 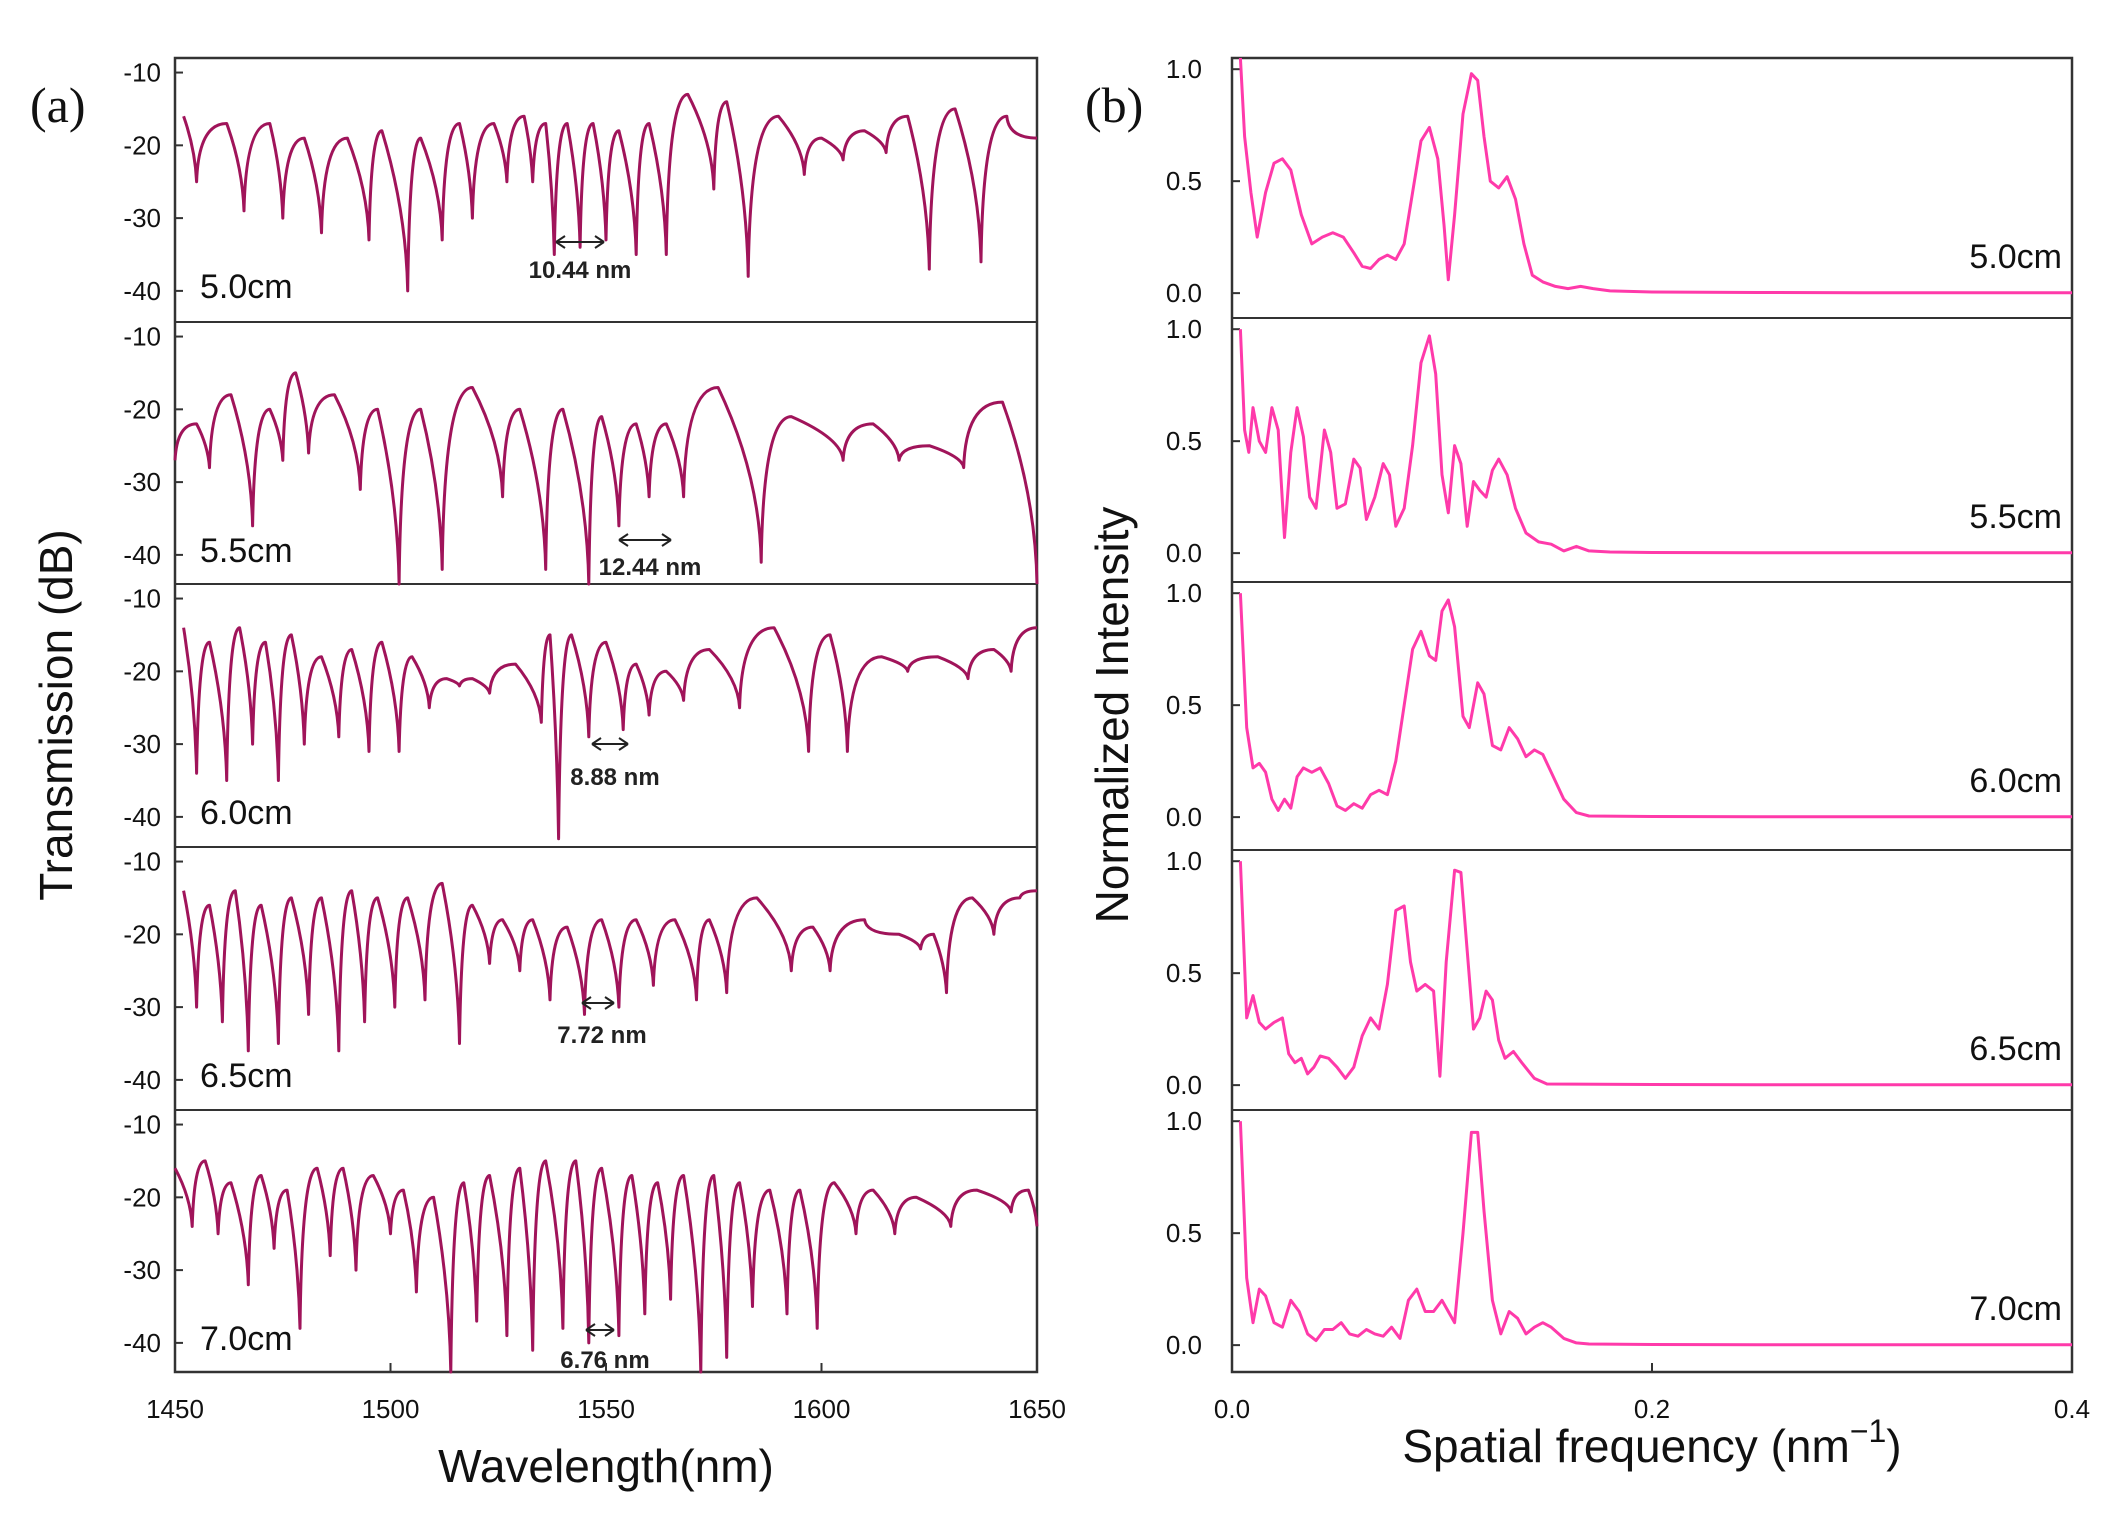 I want to click on x-axis-title-main: Spatial frequency (nm, so click(x=1625, y=1446).